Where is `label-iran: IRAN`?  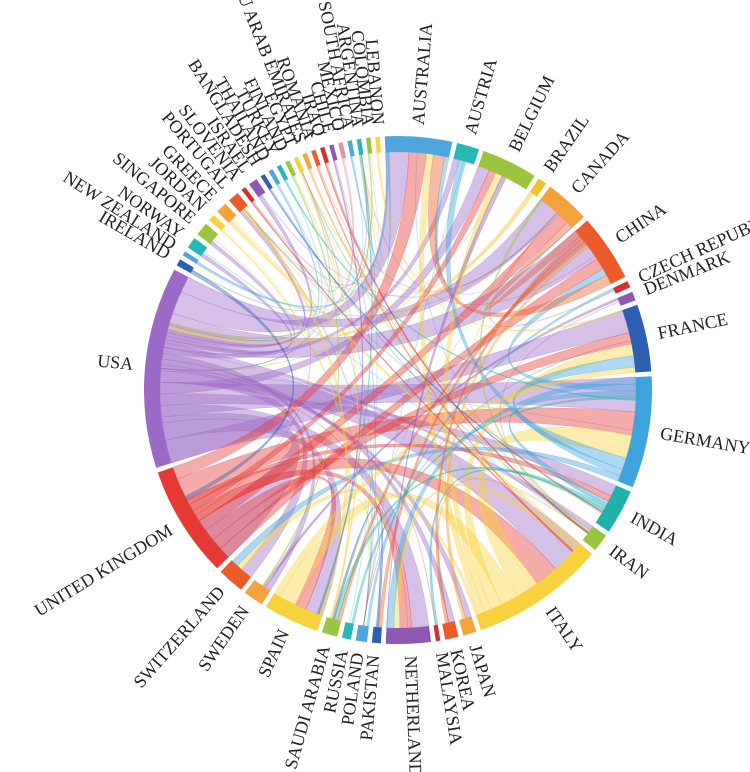 label-iran: IRAN is located at coordinates (628, 562).